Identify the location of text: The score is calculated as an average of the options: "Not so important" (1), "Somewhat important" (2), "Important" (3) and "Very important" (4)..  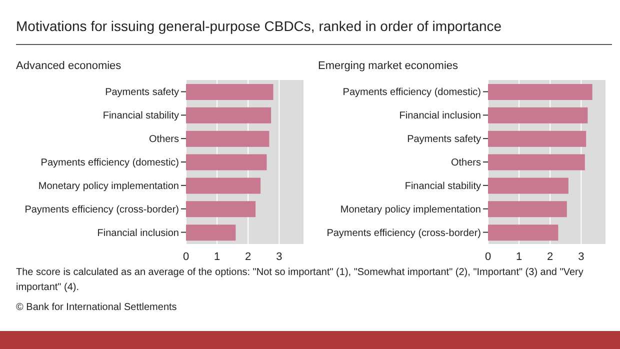
(300, 280).